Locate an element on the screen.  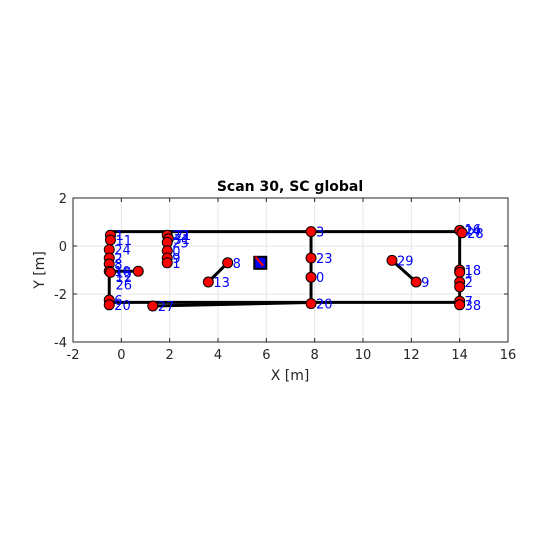
landmark-label: 10 is located at coordinates (122, 272).